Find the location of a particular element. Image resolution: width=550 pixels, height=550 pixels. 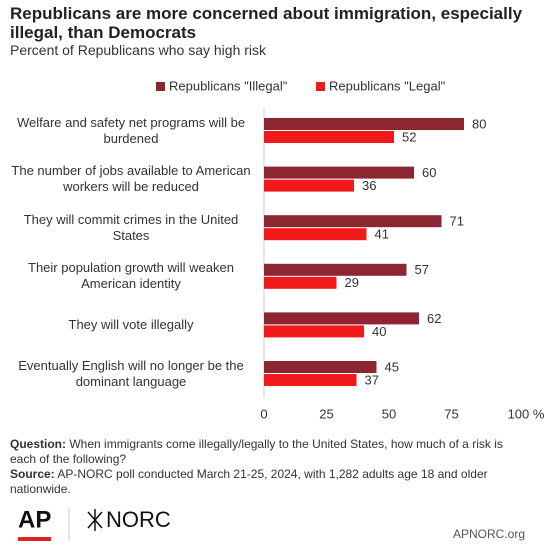

value-label: 71 is located at coordinates (457, 221).